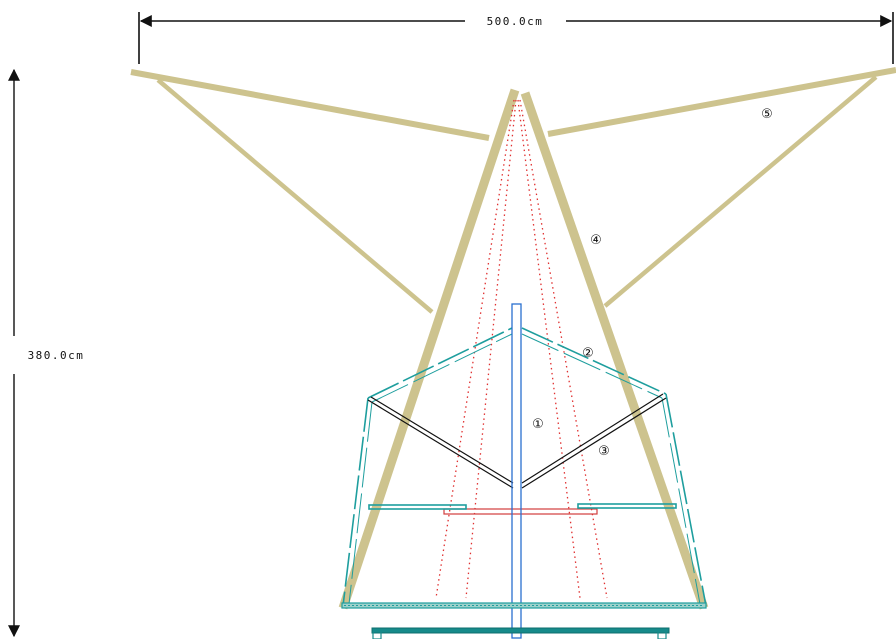 The height and width of the screenshot is (644, 896). I want to click on envelope-roof-right-inner, so click(592, 366).